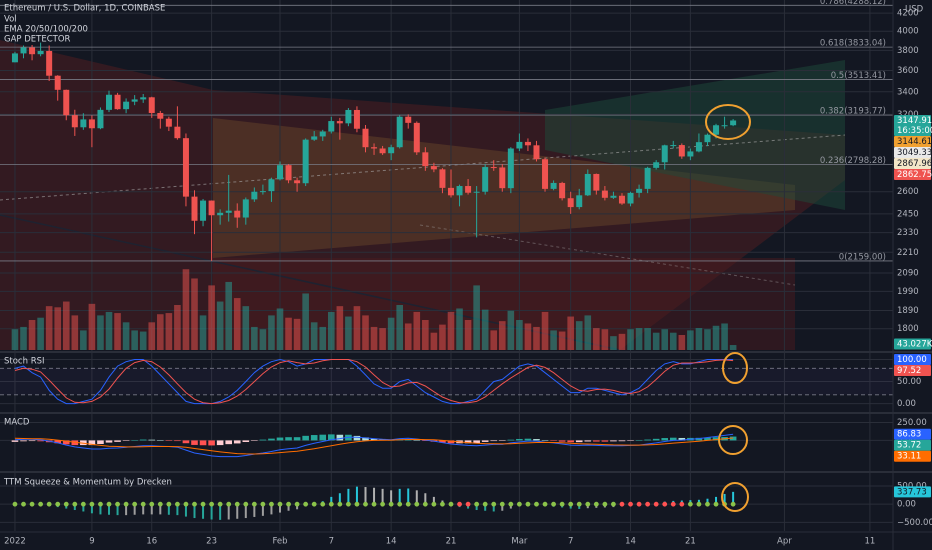  What do you see at coordinates (914, 523) in the screenshot?
I see `y-tick-label: −500.00` at bounding box center [914, 523].